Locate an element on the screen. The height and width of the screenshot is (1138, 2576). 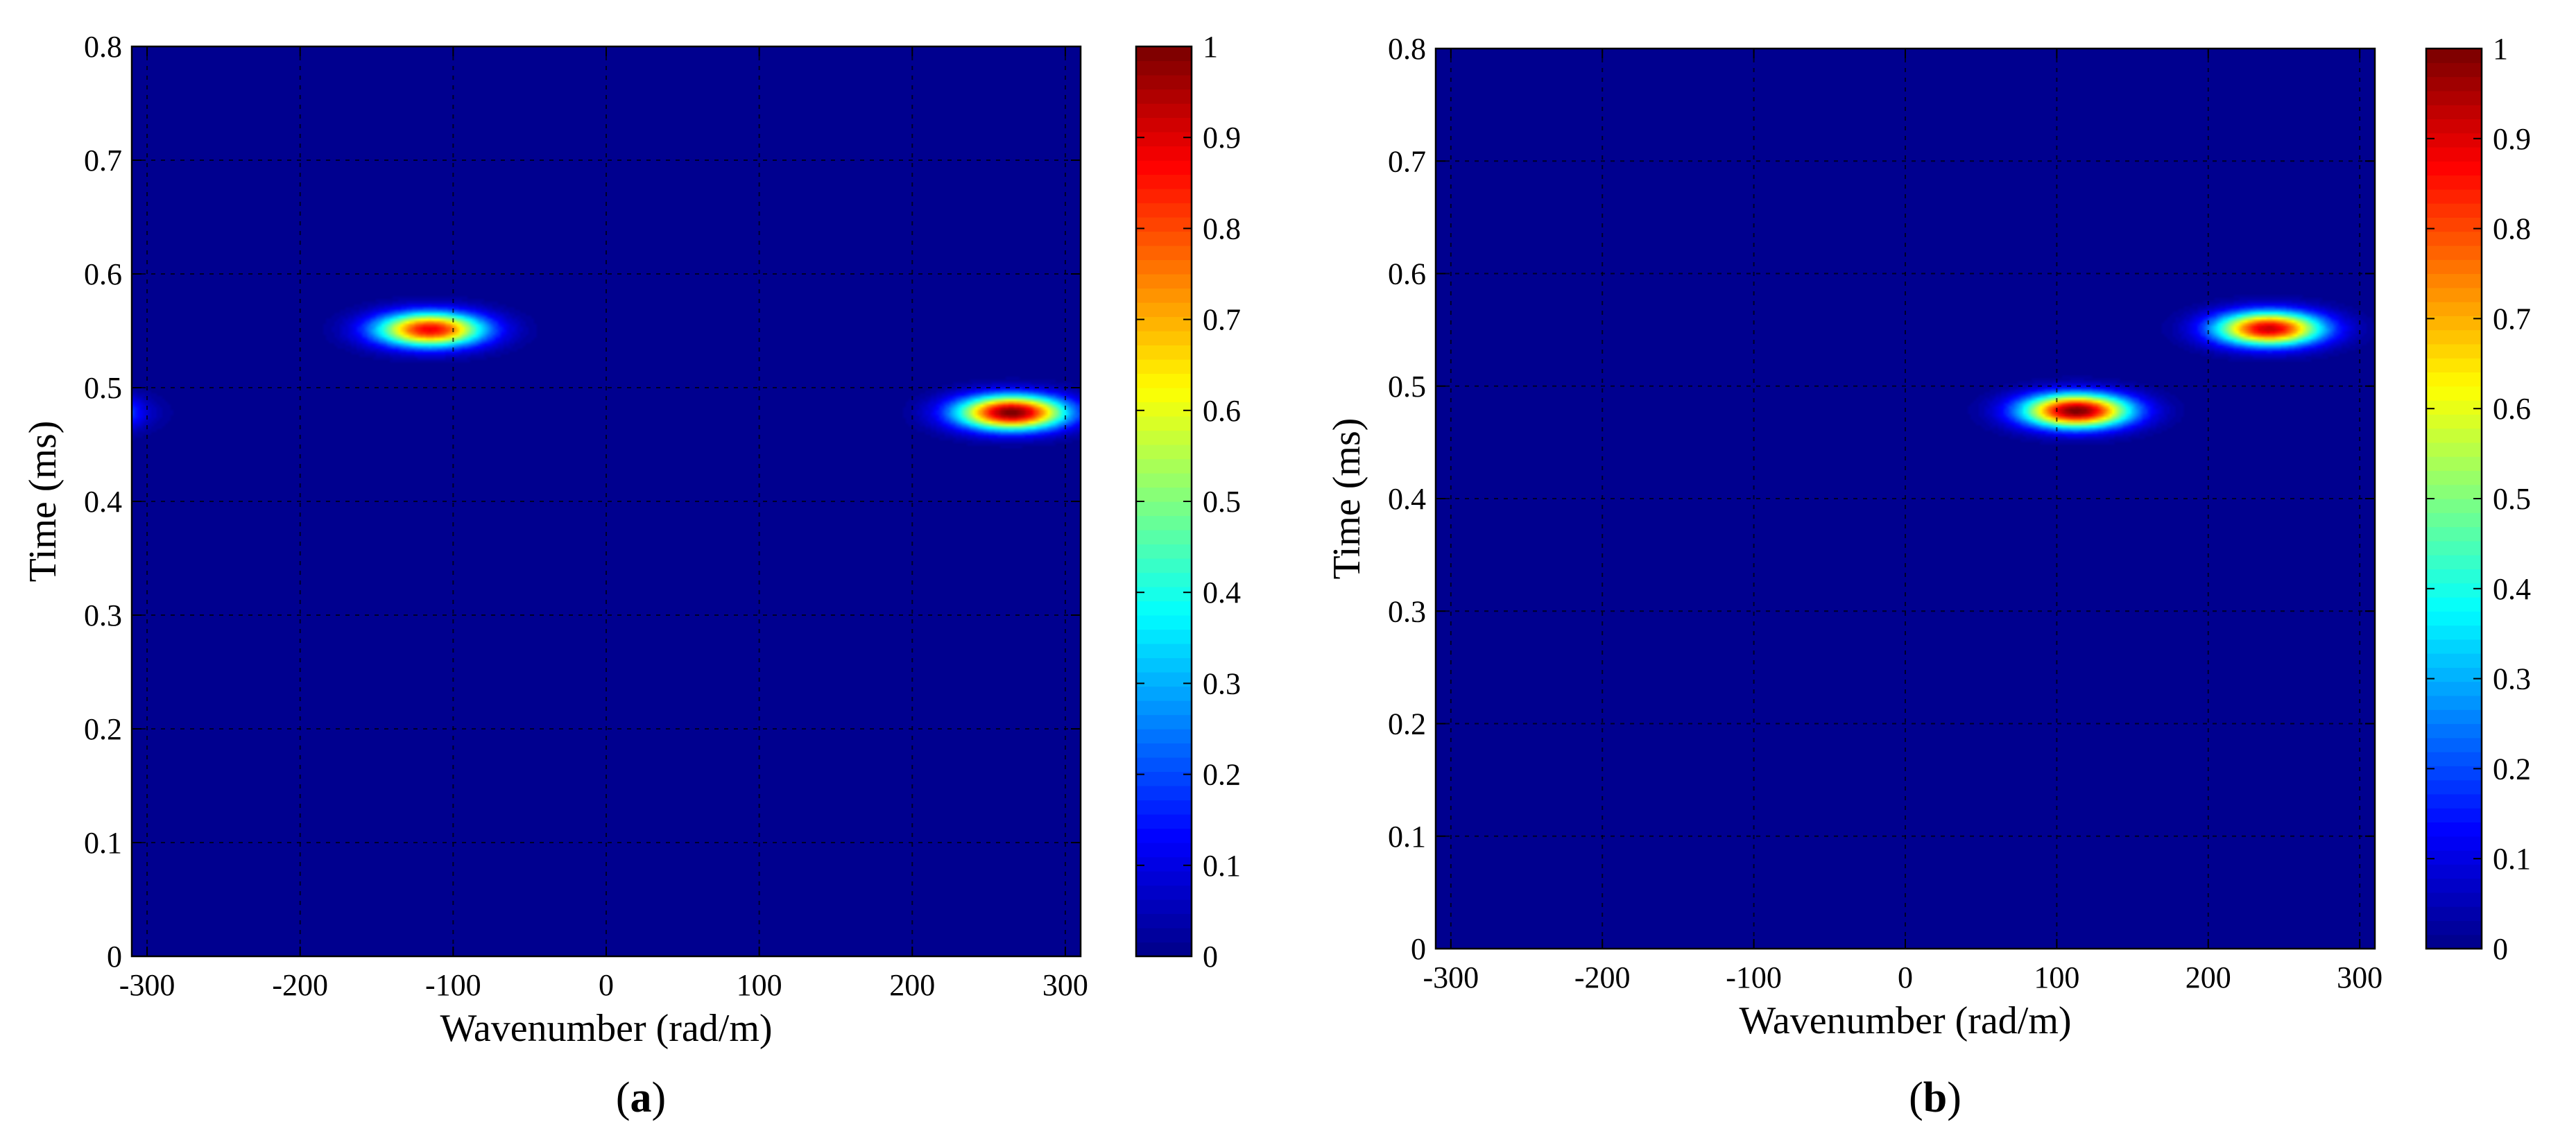
colorbar-tick-label: 0.6 is located at coordinates (2512, 409).